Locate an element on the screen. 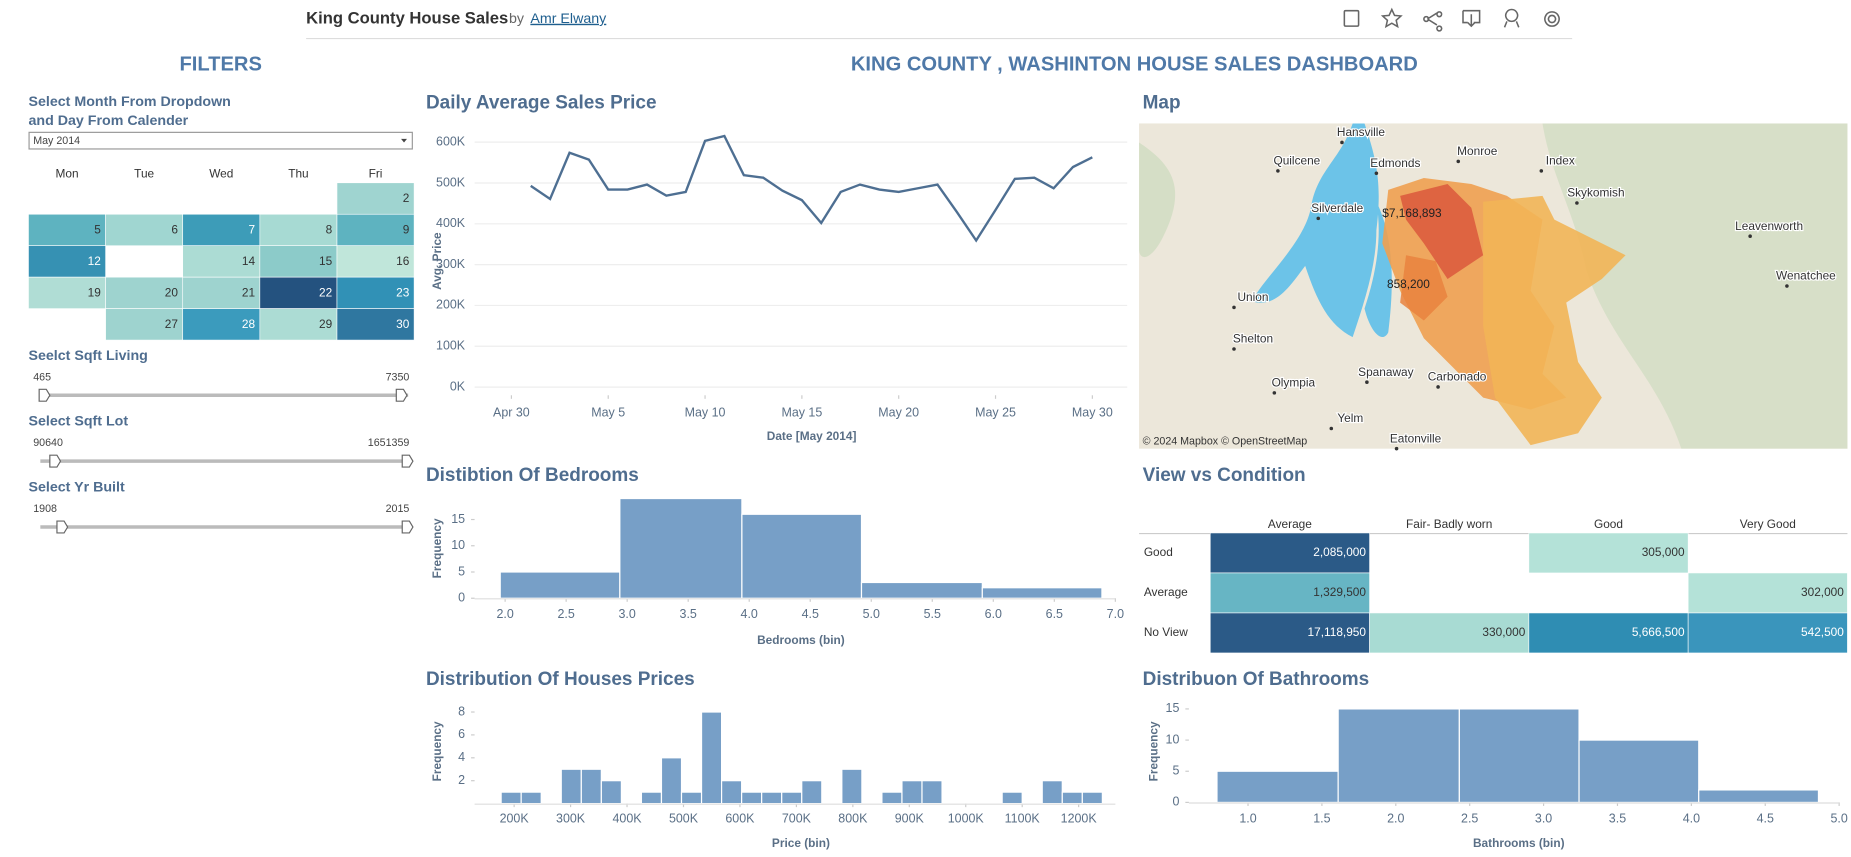 The image size is (1851, 857). map-attribution: © 2024 Mapbox © OpenStreetMap is located at coordinates (1225, 441).